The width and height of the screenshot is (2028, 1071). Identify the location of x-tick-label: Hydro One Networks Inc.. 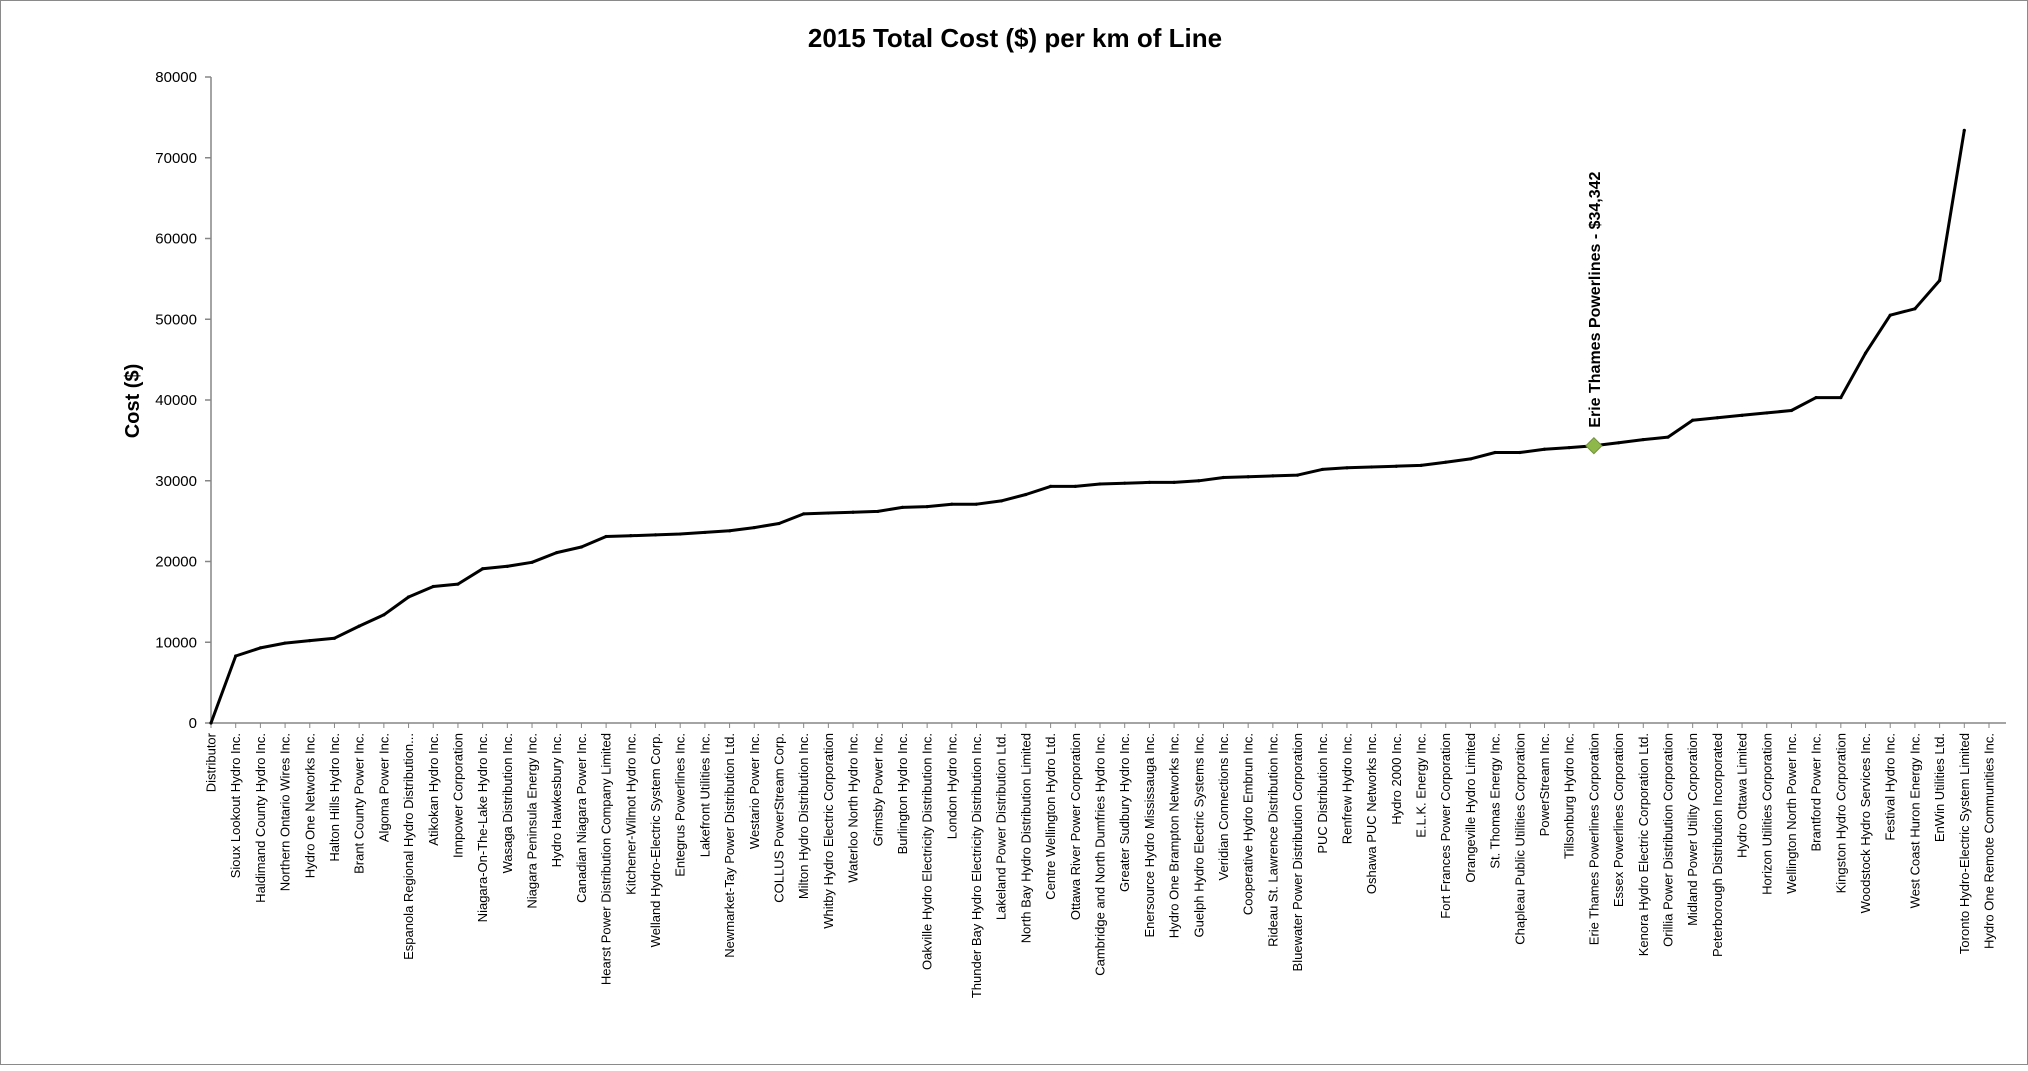
(309, 805).